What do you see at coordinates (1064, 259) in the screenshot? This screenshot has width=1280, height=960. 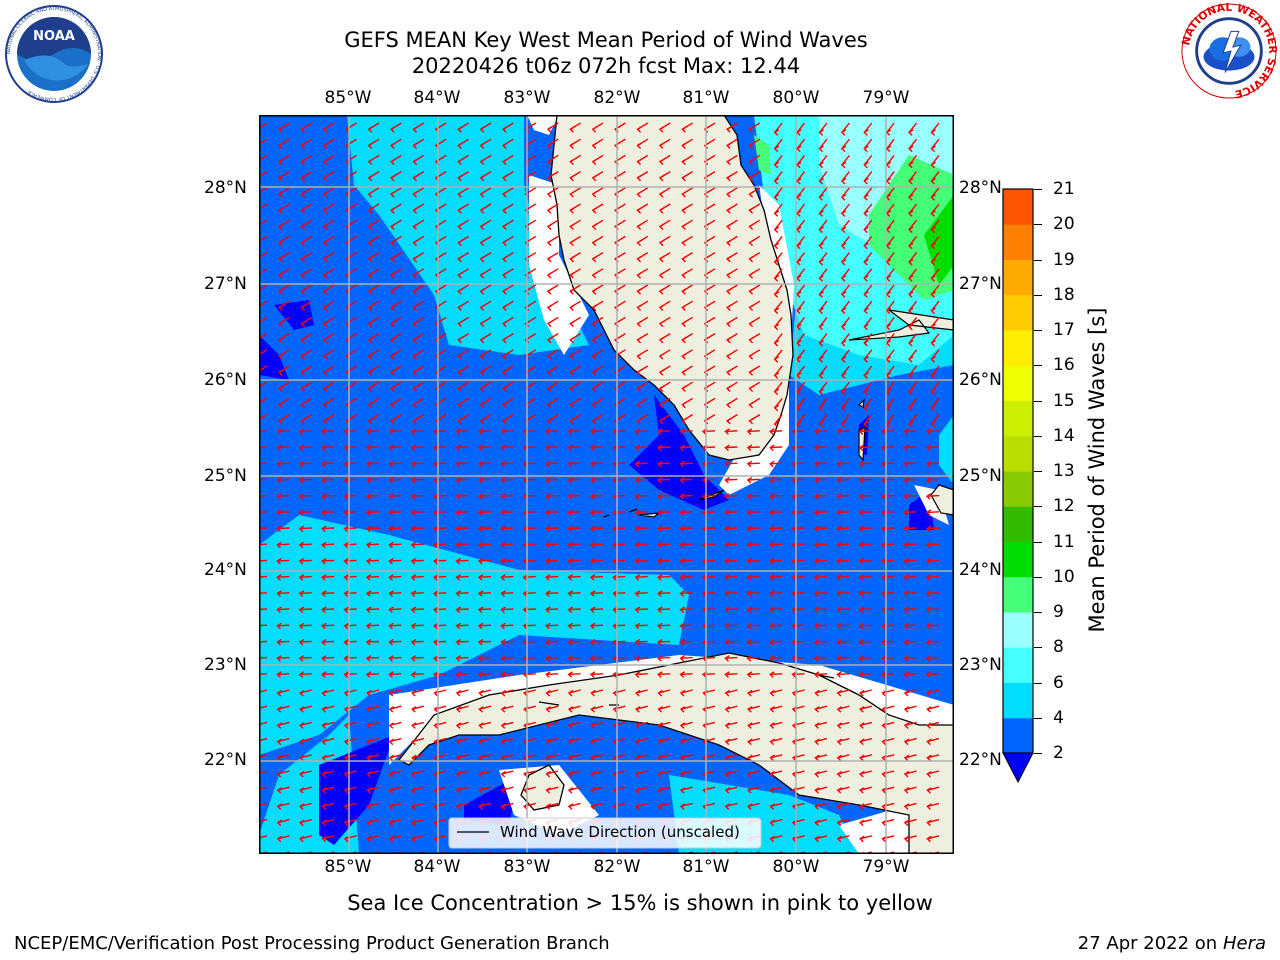 I see `colorbar-tick-label: 19` at bounding box center [1064, 259].